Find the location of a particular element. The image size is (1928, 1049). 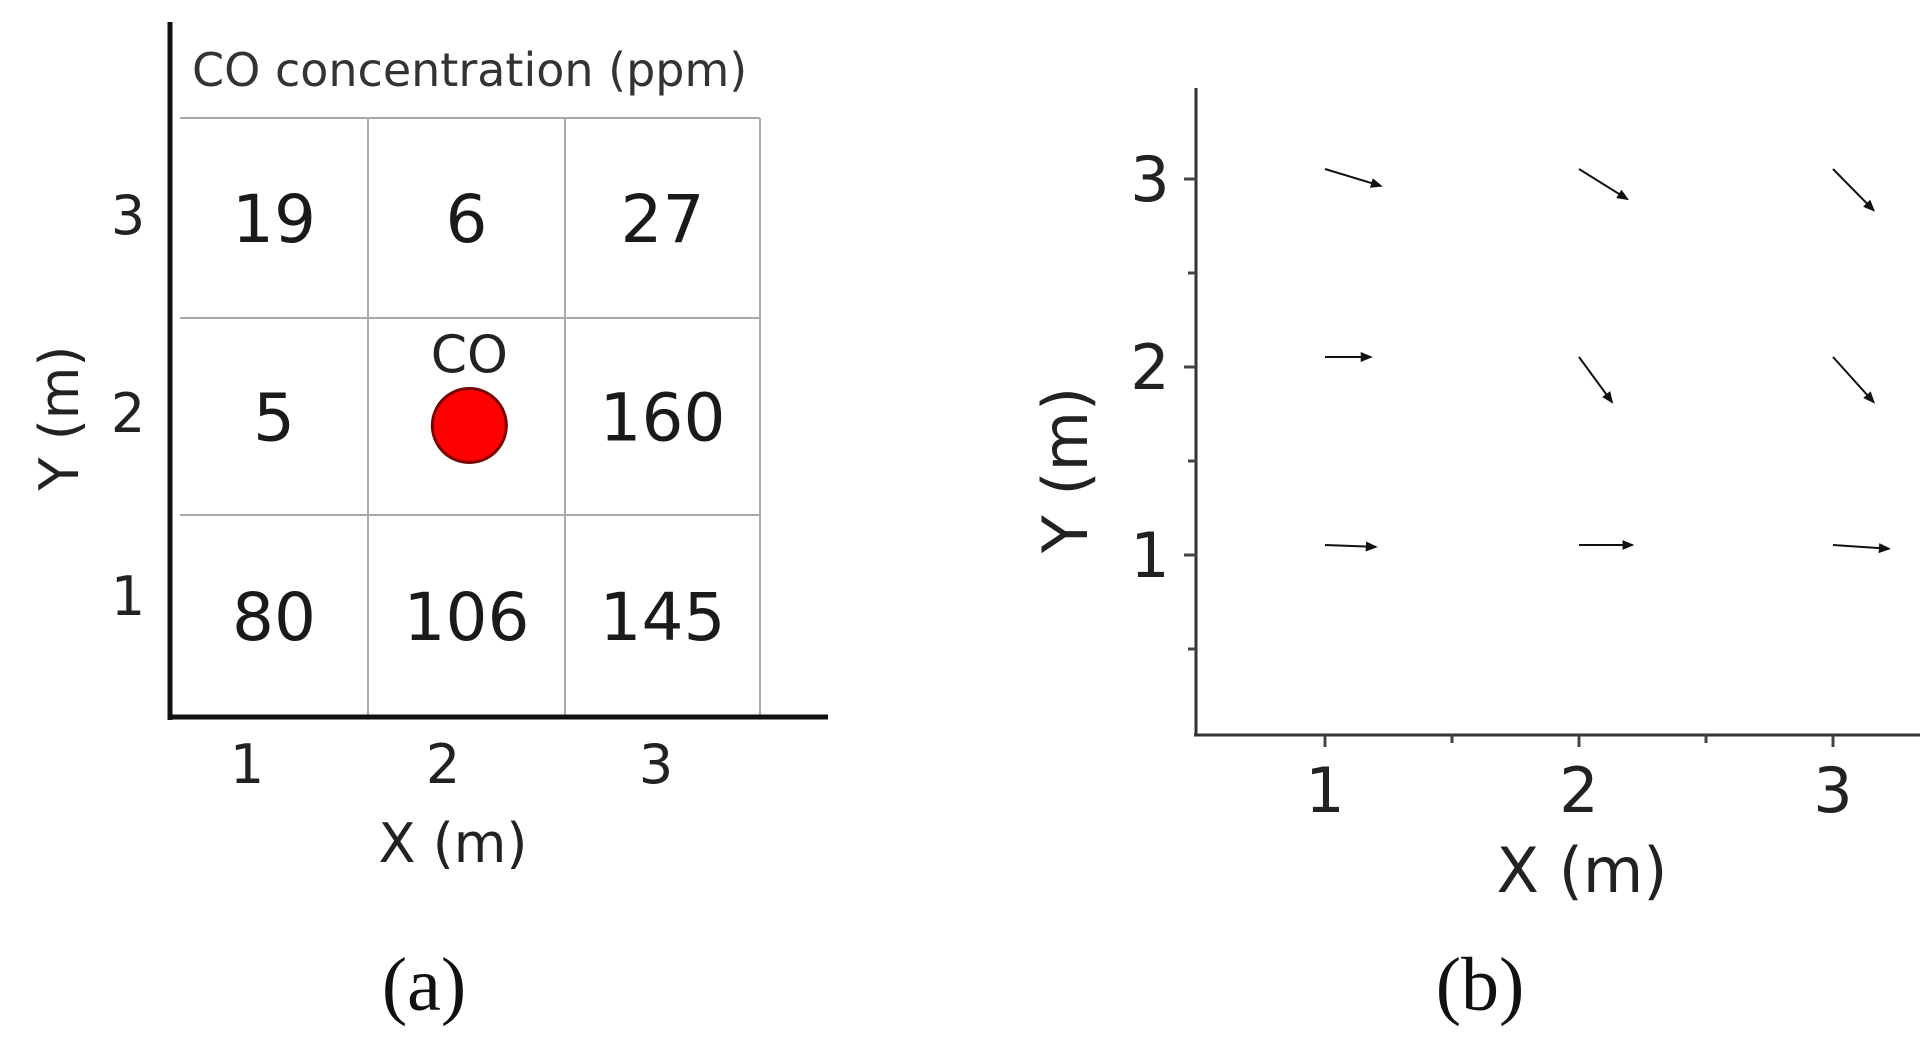

panel-b-y-tick-label: 2 is located at coordinates (1149, 367).